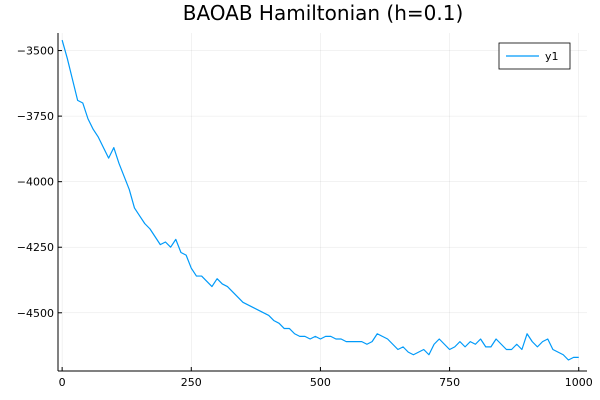 This screenshot has height=400, width=600. Describe the element at coordinates (35, 116) in the screenshot. I see `y-tick-label: −3750` at that location.